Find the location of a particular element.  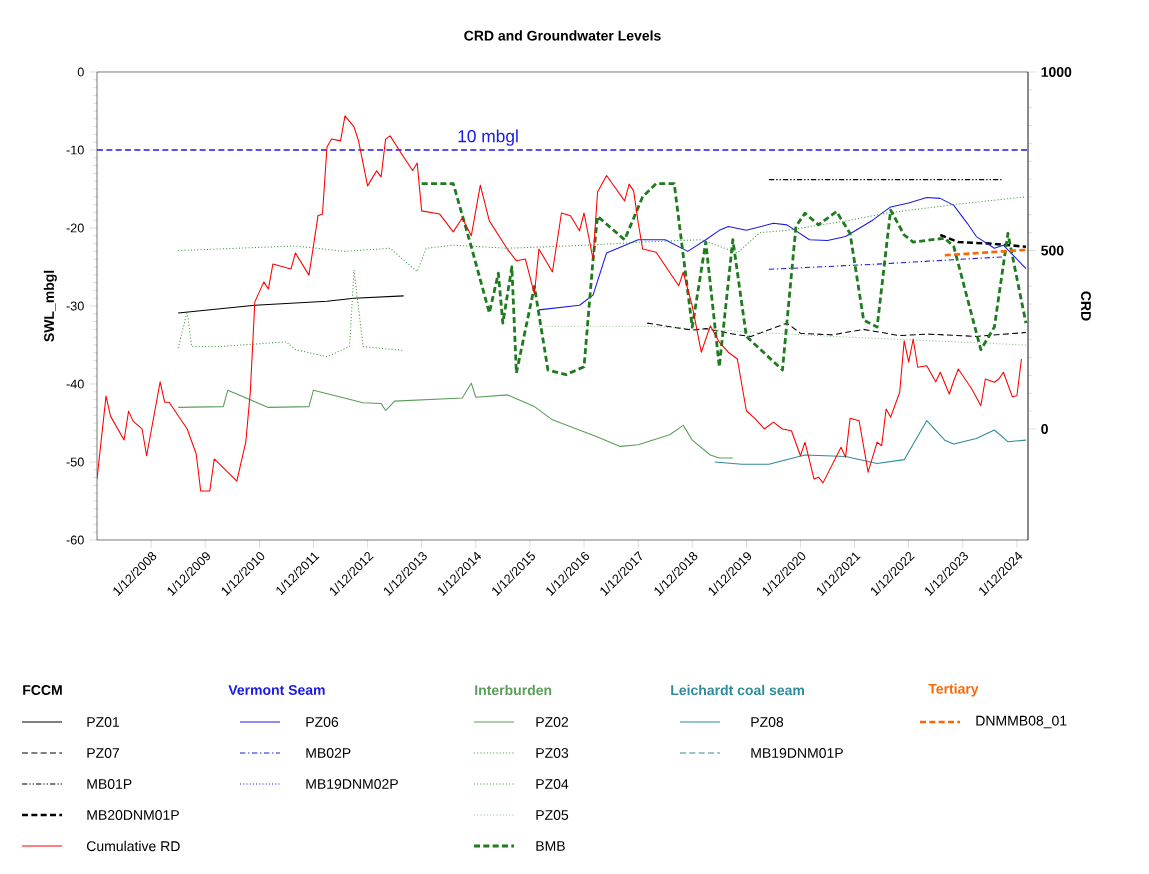

y-axis-title: SWL_mbgl is located at coordinates (50, 306).